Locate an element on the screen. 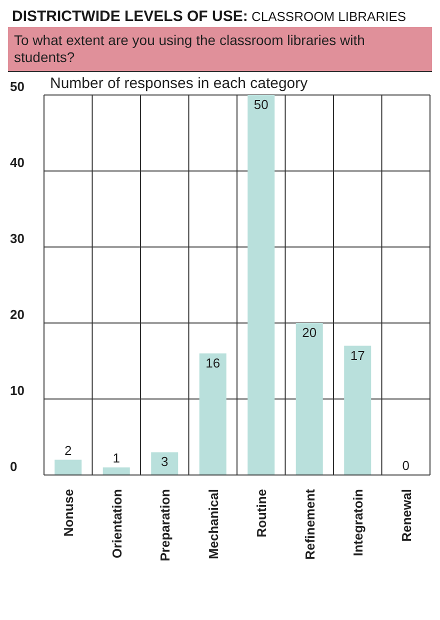 The image size is (440, 620). x-tick-label: Orientation is located at coordinates (116, 523).